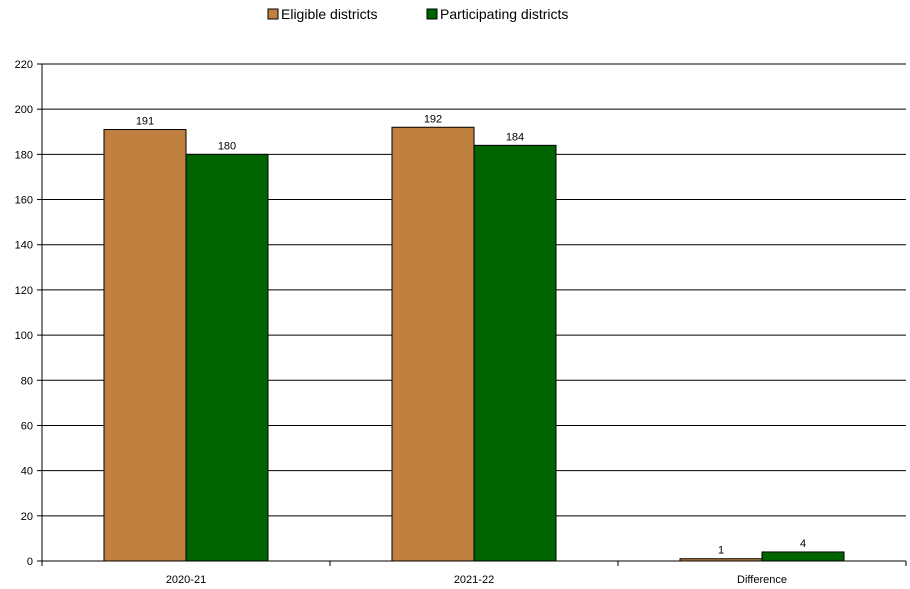 This screenshot has height=589, width=910. What do you see at coordinates (24, 246) in the screenshot?
I see `y-tick-label: 140` at bounding box center [24, 246].